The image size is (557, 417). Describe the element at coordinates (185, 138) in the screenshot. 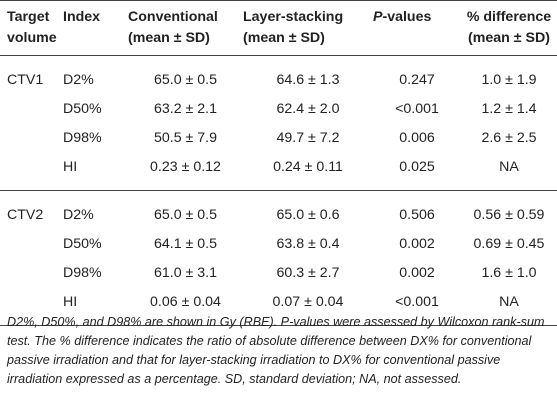

I see `conventional-cell: 50.5 ± 7.9` at that location.